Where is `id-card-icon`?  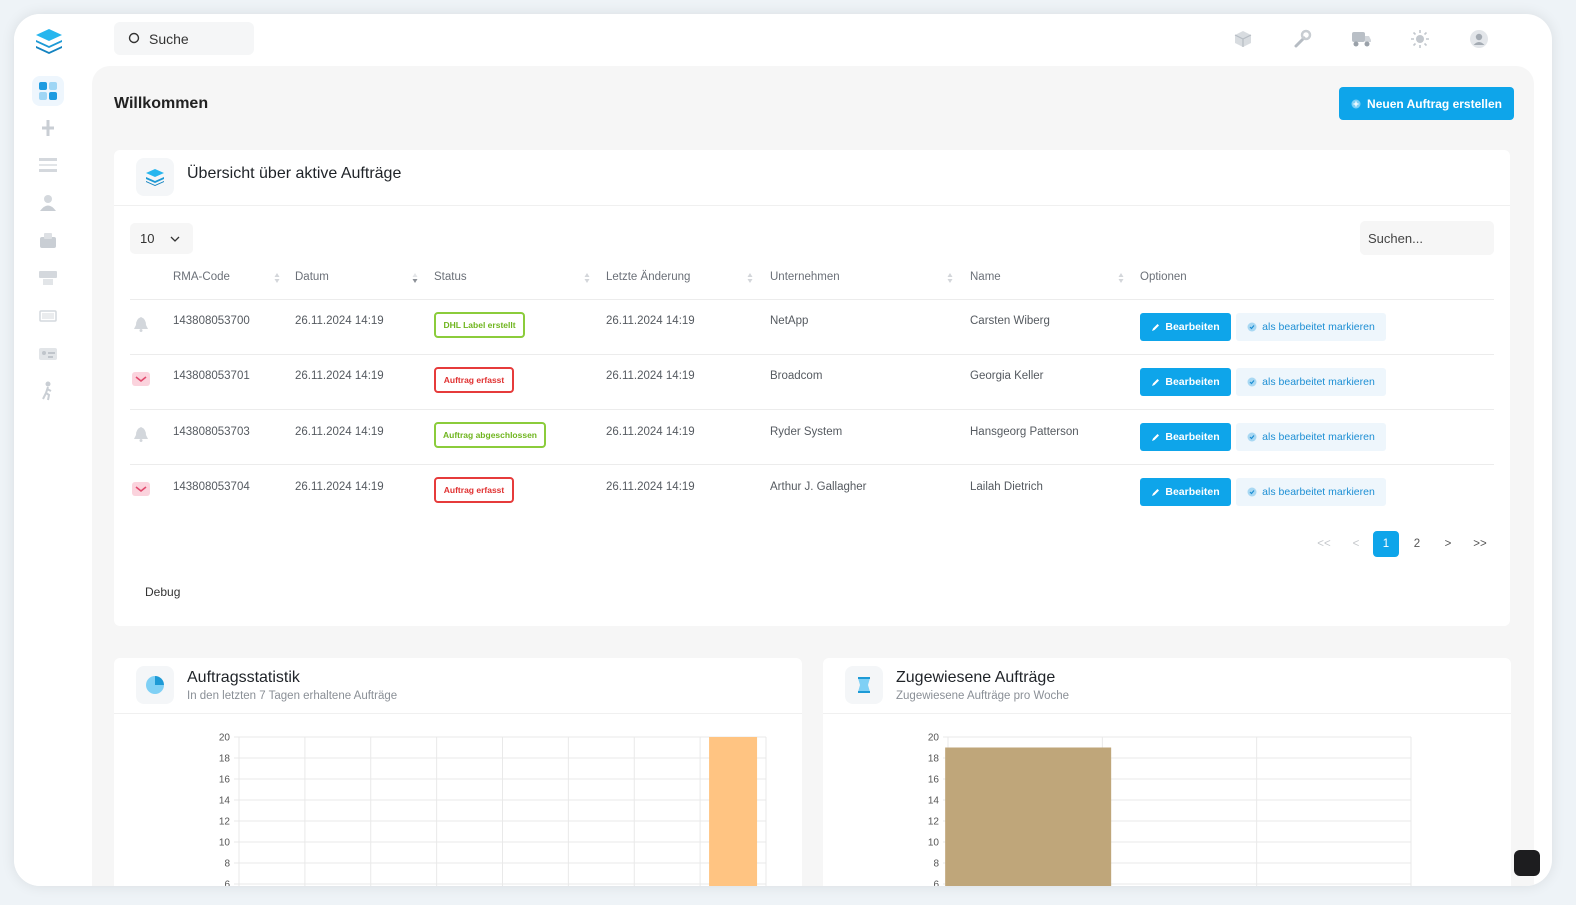
id-card-icon is located at coordinates (48, 354).